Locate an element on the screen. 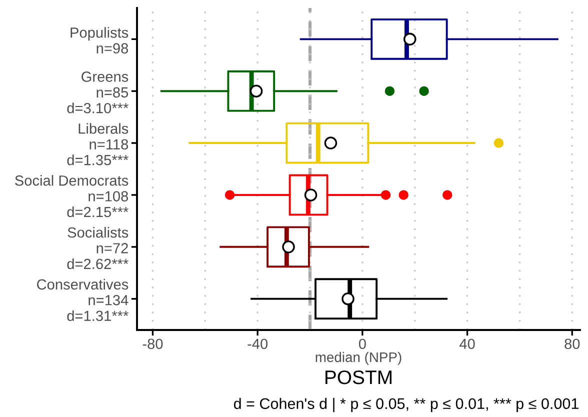  x-tick-label: 80 is located at coordinates (572, 344).